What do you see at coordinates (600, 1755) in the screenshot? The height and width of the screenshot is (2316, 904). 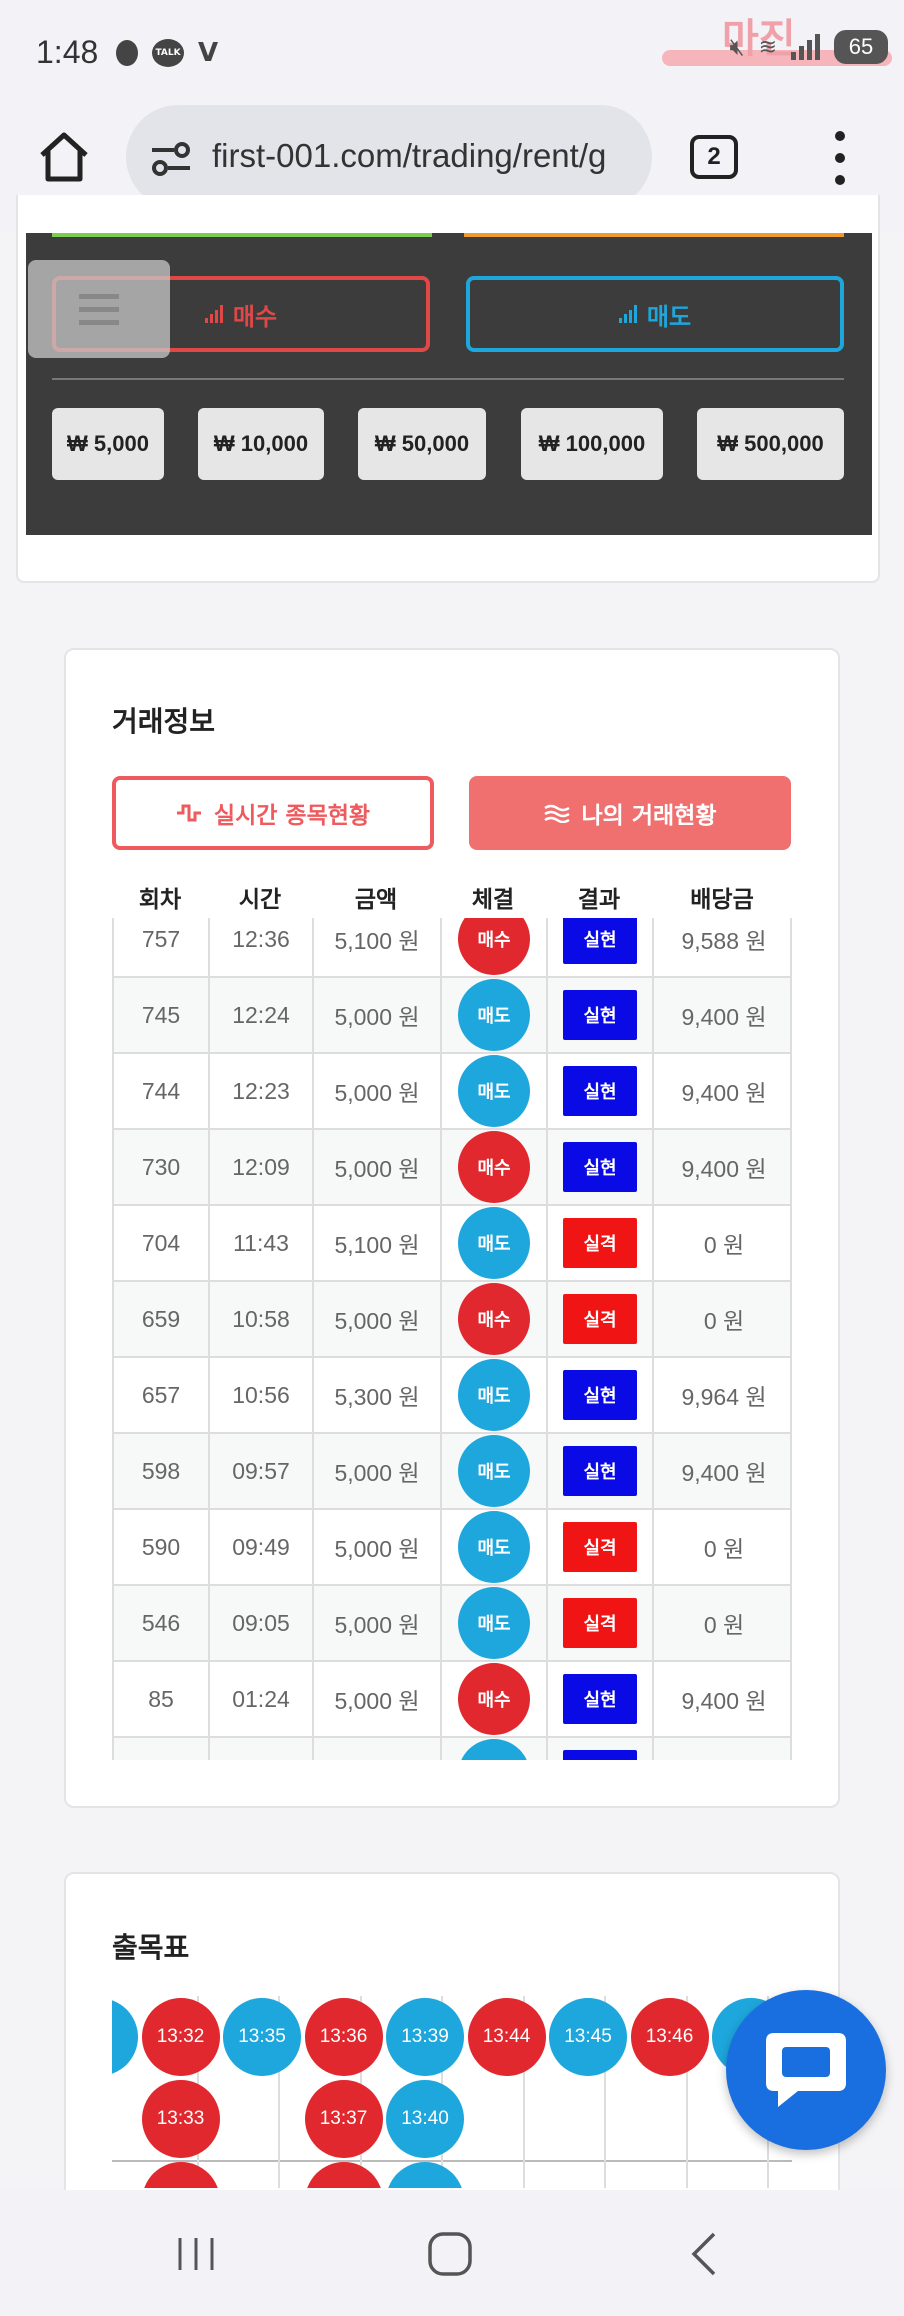 I see `result-badge` at bounding box center [600, 1755].